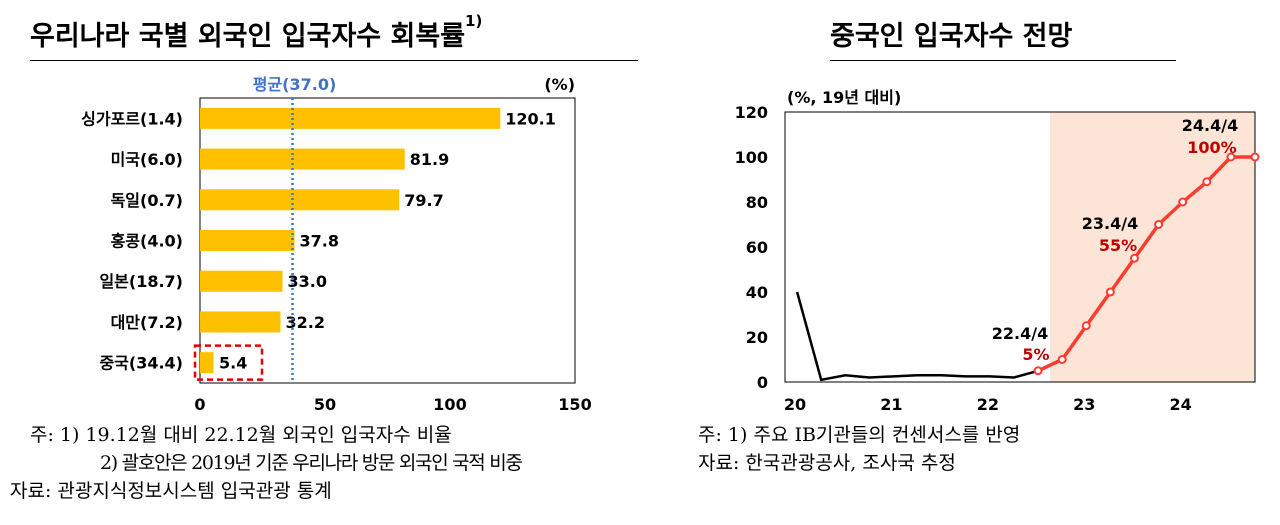  Describe the element at coordinates (559, 84) in the screenshot. I see `bar-unit-label: (%)` at that location.